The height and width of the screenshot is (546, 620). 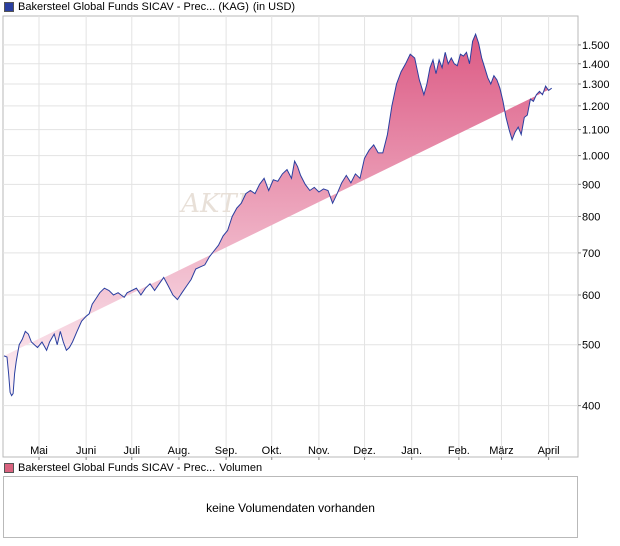 What do you see at coordinates (179, 451) in the screenshot?
I see `x-tick-label: Aug.` at bounding box center [179, 451].